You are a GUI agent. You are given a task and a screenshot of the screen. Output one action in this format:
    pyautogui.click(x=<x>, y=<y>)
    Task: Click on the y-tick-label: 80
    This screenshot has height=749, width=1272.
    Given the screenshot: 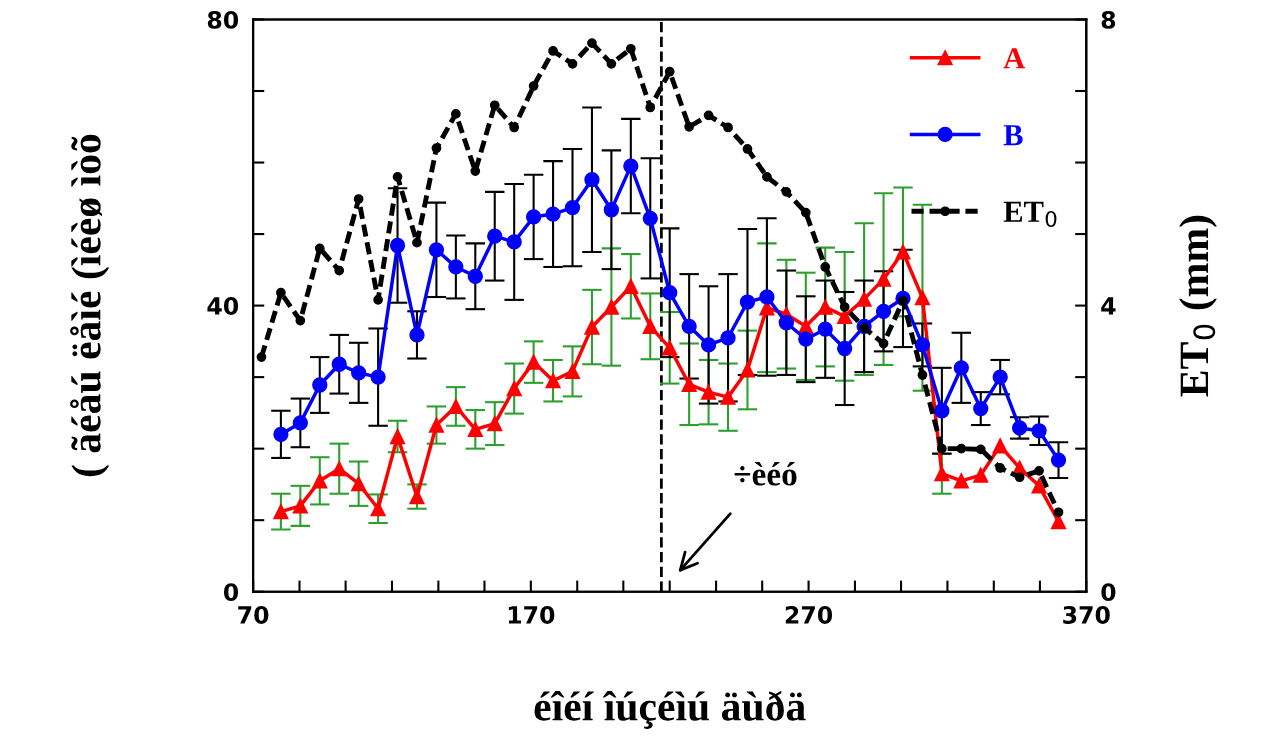 What is the action you would take?
    pyautogui.click(x=223, y=19)
    